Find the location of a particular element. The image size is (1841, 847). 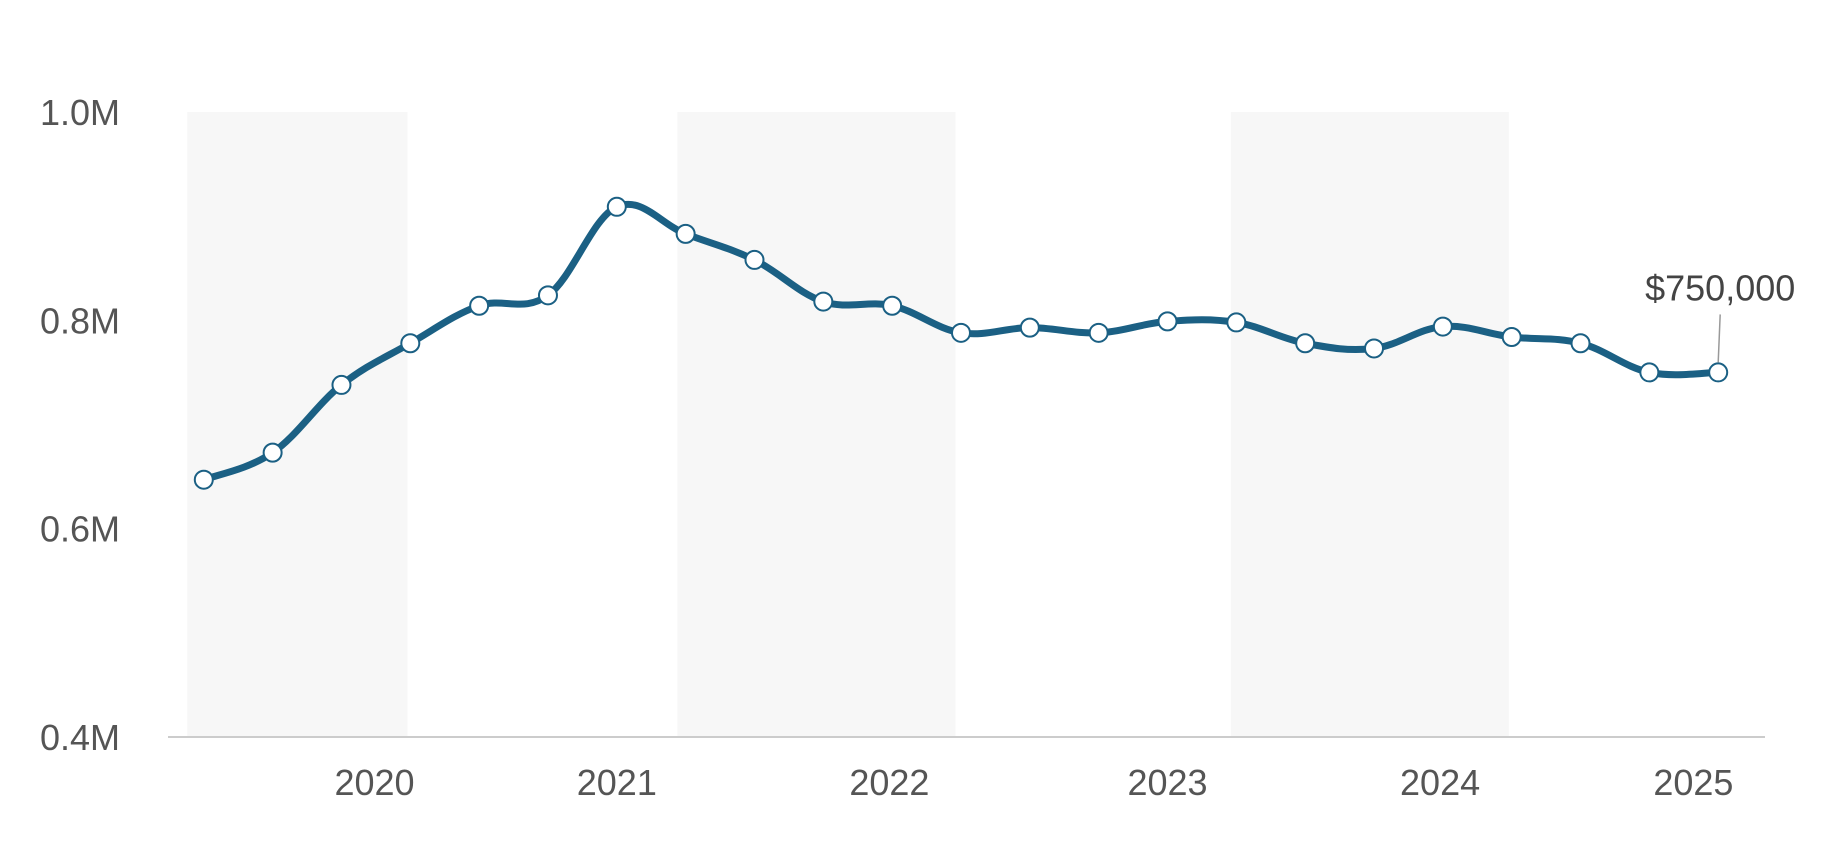

annotation-leader-line is located at coordinates (1719, 338).